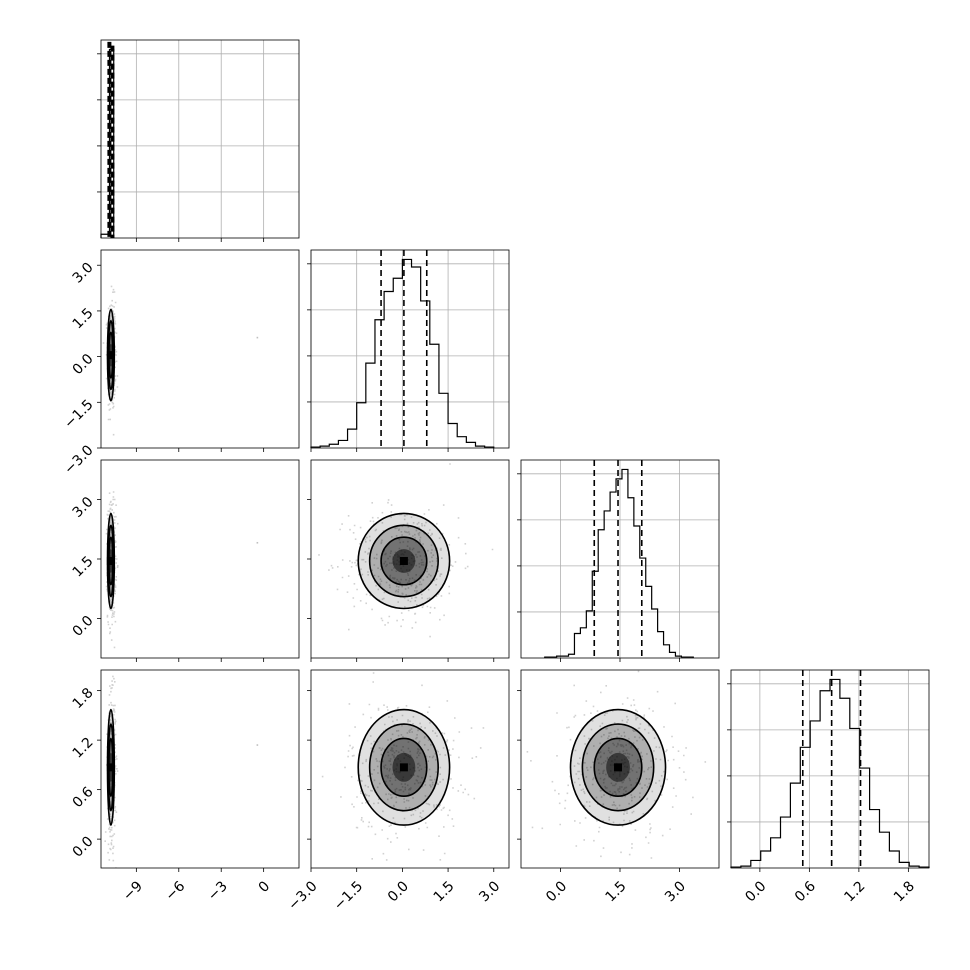 The height and width of the screenshot is (970, 970). I want to click on x-tick-label: 0, so click(265, 887).